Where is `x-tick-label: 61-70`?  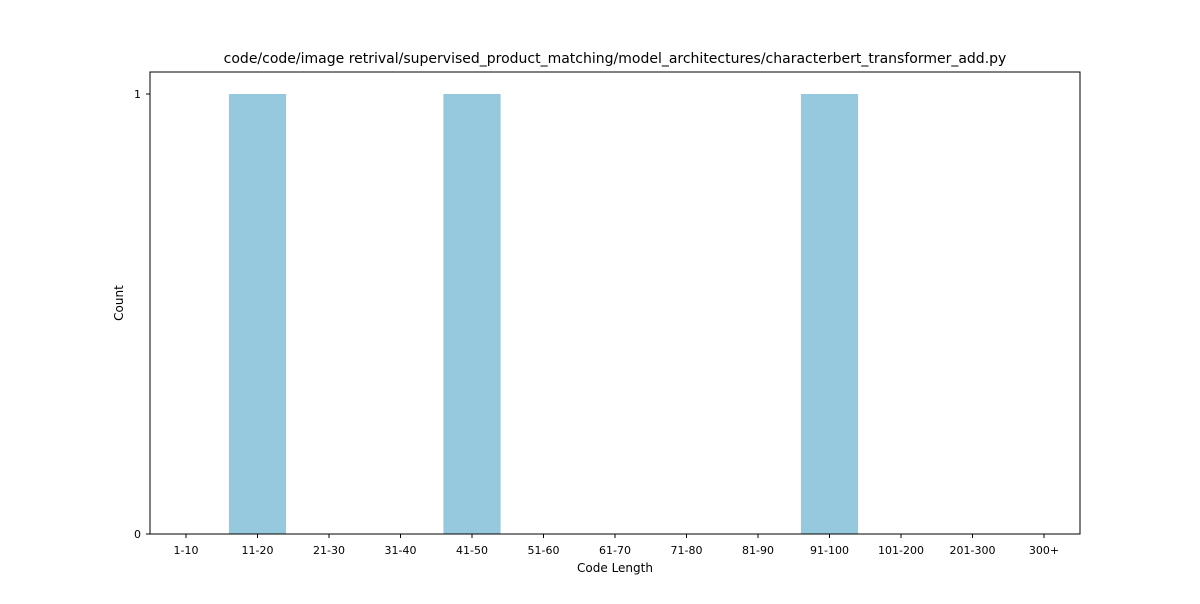
x-tick-label: 61-70 is located at coordinates (615, 550).